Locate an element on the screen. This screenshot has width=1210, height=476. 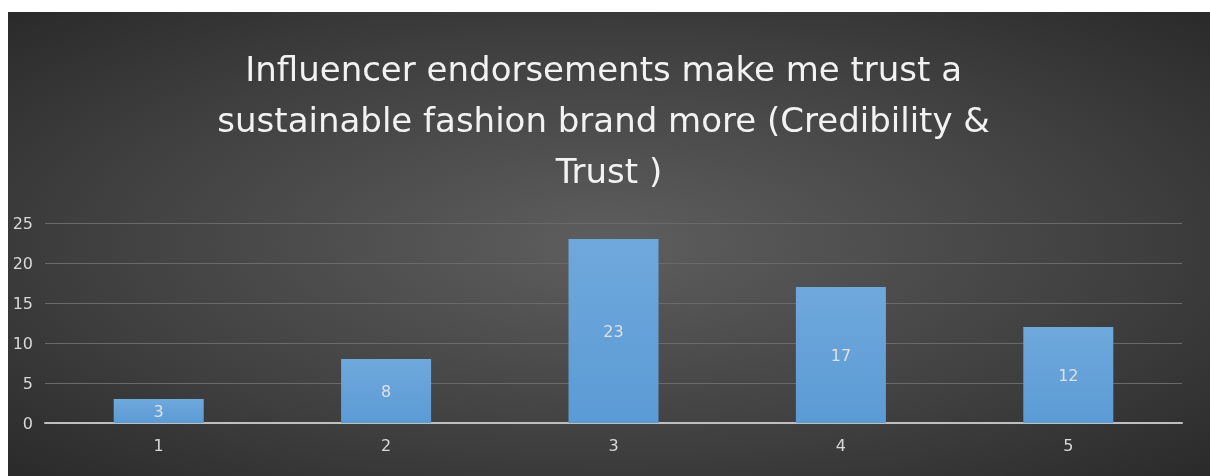
data-label: 12 is located at coordinates (1068, 375).